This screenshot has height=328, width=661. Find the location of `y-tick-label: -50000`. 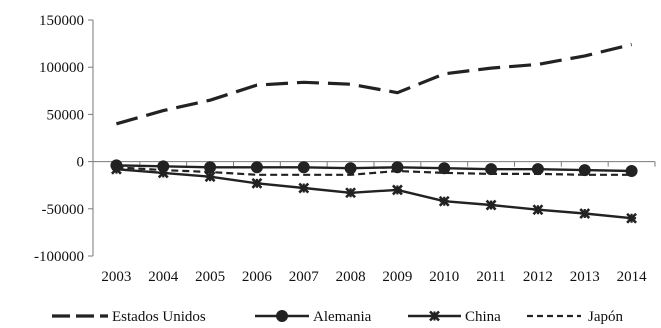

y-tick-label: -50000 is located at coordinates (63, 210).